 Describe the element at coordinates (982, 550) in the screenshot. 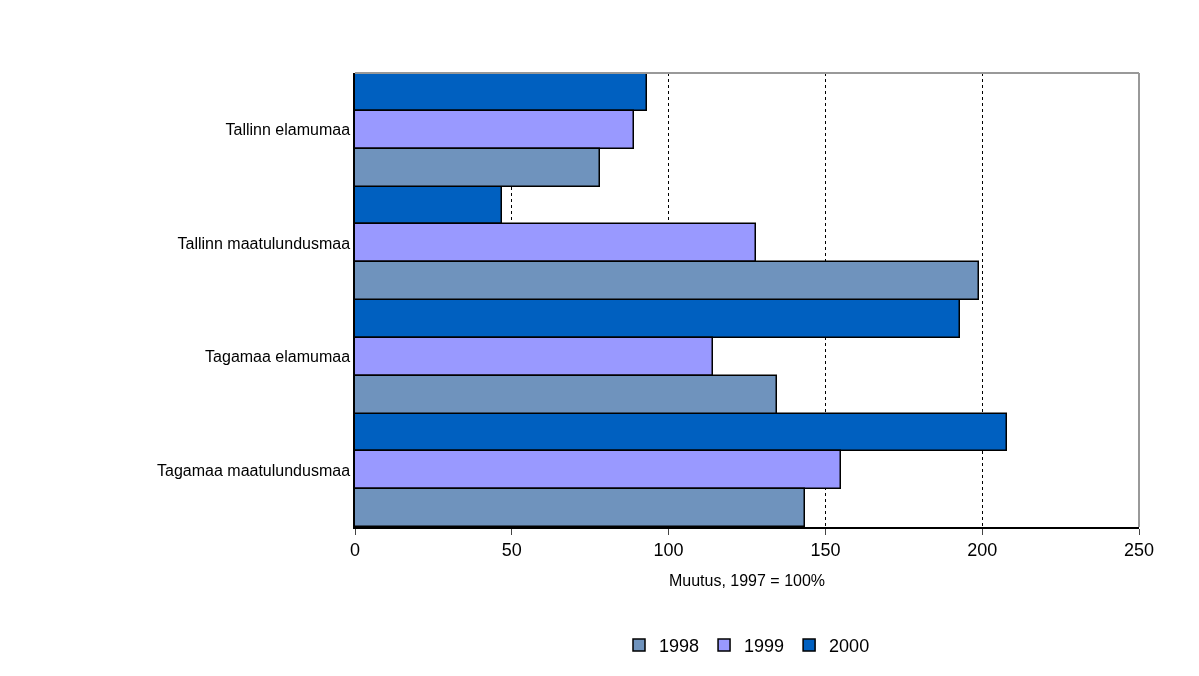

I see `x-tick-label: 200` at that location.